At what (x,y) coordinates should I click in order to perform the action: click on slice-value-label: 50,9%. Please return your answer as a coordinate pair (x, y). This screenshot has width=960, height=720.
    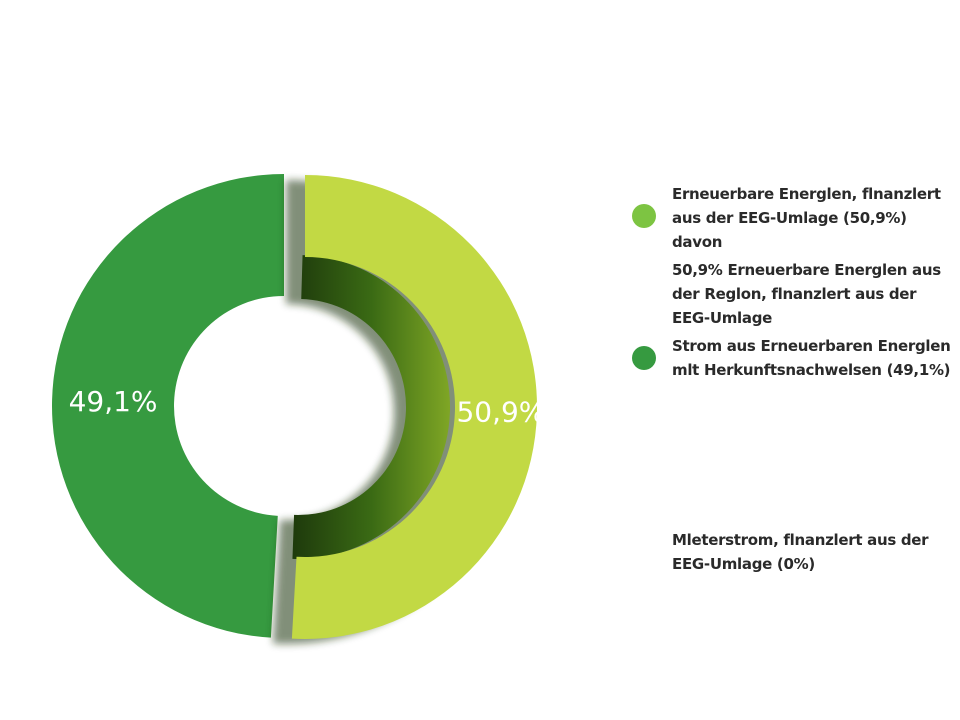
    Looking at the image, I should click on (500, 412).